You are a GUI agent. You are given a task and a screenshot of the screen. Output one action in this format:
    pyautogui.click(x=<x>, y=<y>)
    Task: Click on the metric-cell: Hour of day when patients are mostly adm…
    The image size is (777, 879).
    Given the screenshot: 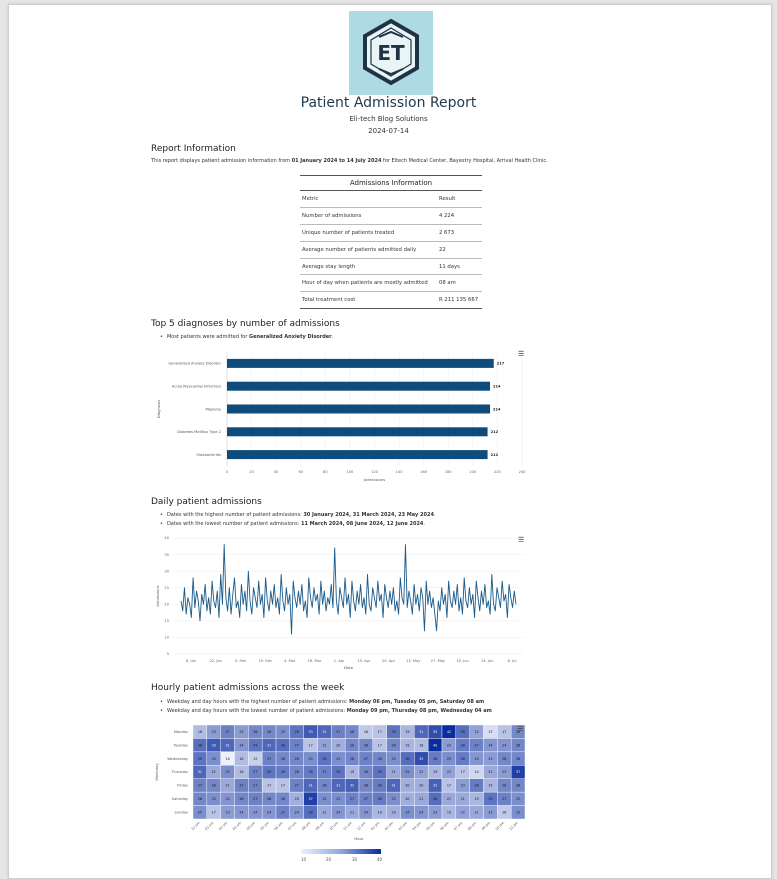 What is the action you would take?
    pyautogui.click(x=368, y=283)
    